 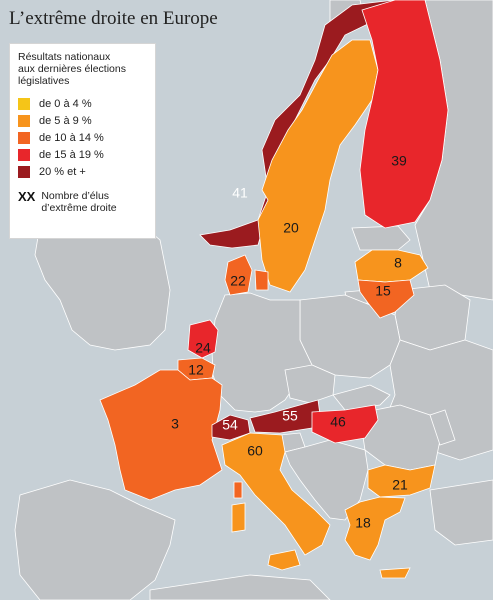 What do you see at coordinates (361, 397) in the screenshot?
I see `land-slovakia` at bounding box center [361, 397].